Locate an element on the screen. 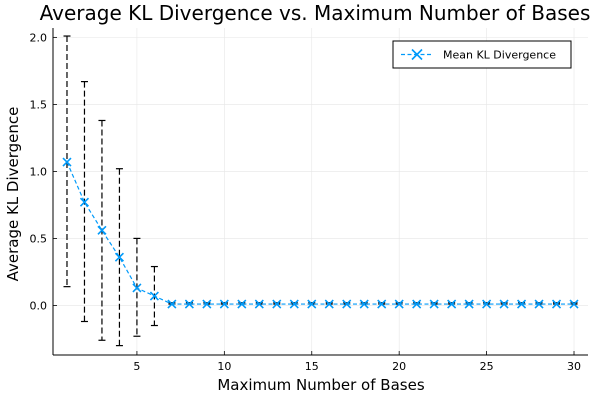  x-axis-label: Maximum Number of Bases is located at coordinates (320, 385).